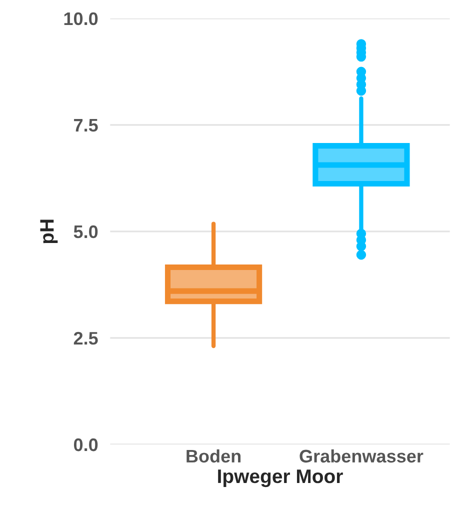  Describe the element at coordinates (81, 19) in the screenshot. I see `y-tick-label: 10.0` at that location.